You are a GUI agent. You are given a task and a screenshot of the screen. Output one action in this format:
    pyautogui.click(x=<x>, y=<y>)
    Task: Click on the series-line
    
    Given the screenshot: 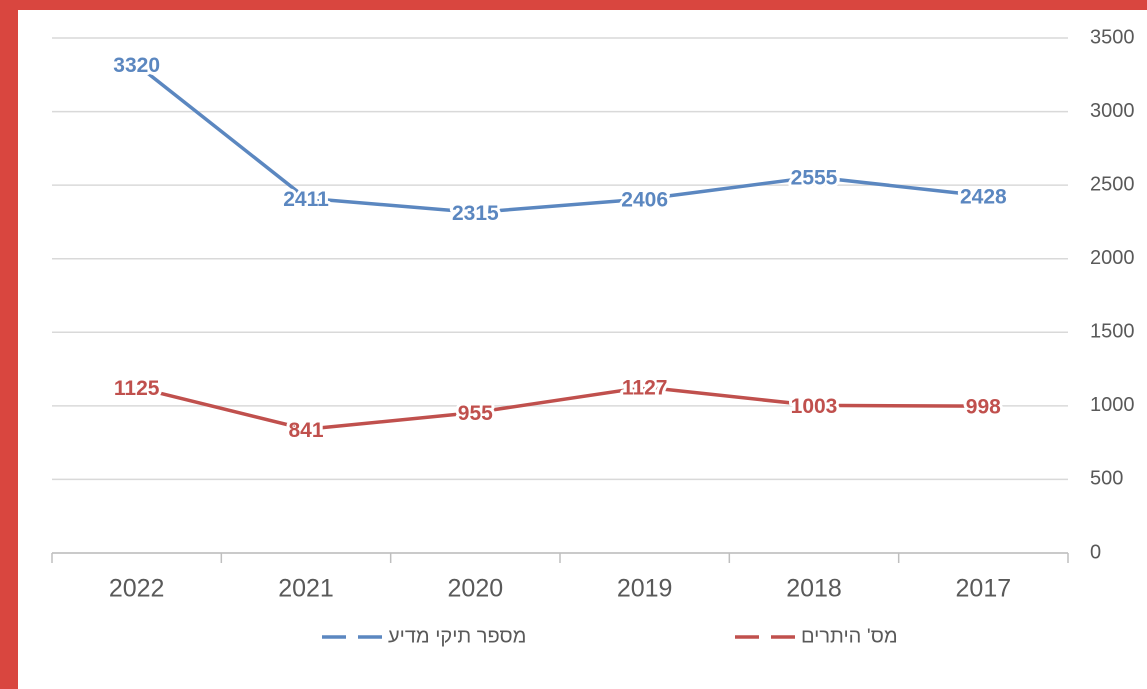 What is the action you would take?
    pyautogui.click(x=560, y=408)
    